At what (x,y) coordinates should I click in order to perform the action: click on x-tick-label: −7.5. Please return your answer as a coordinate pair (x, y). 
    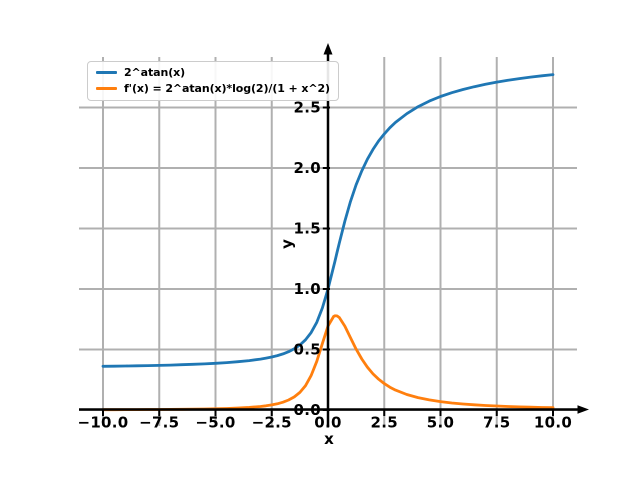
    Looking at the image, I should click on (159, 423).